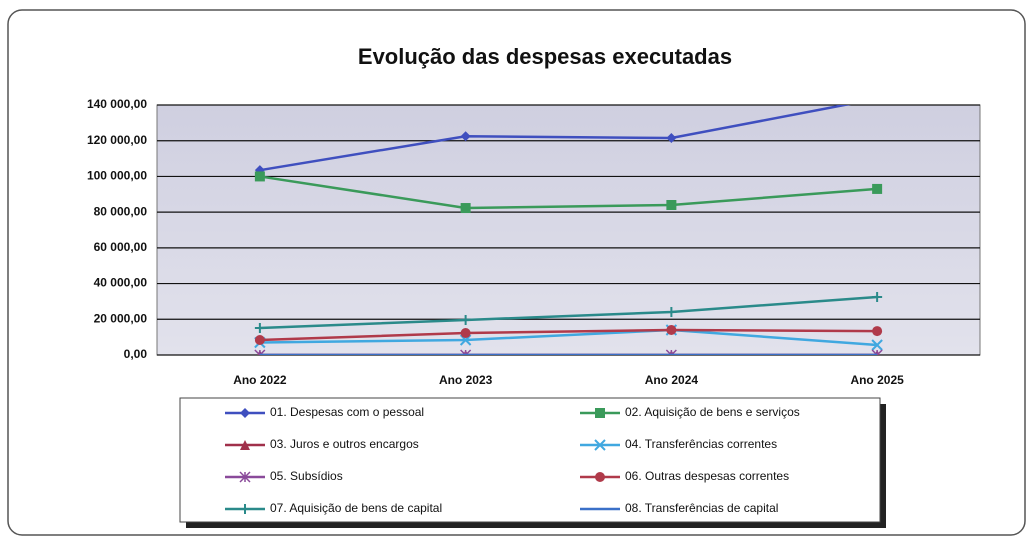 The image size is (1033, 542). I want to click on y-tick-label: 80 000,00, so click(121, 211).